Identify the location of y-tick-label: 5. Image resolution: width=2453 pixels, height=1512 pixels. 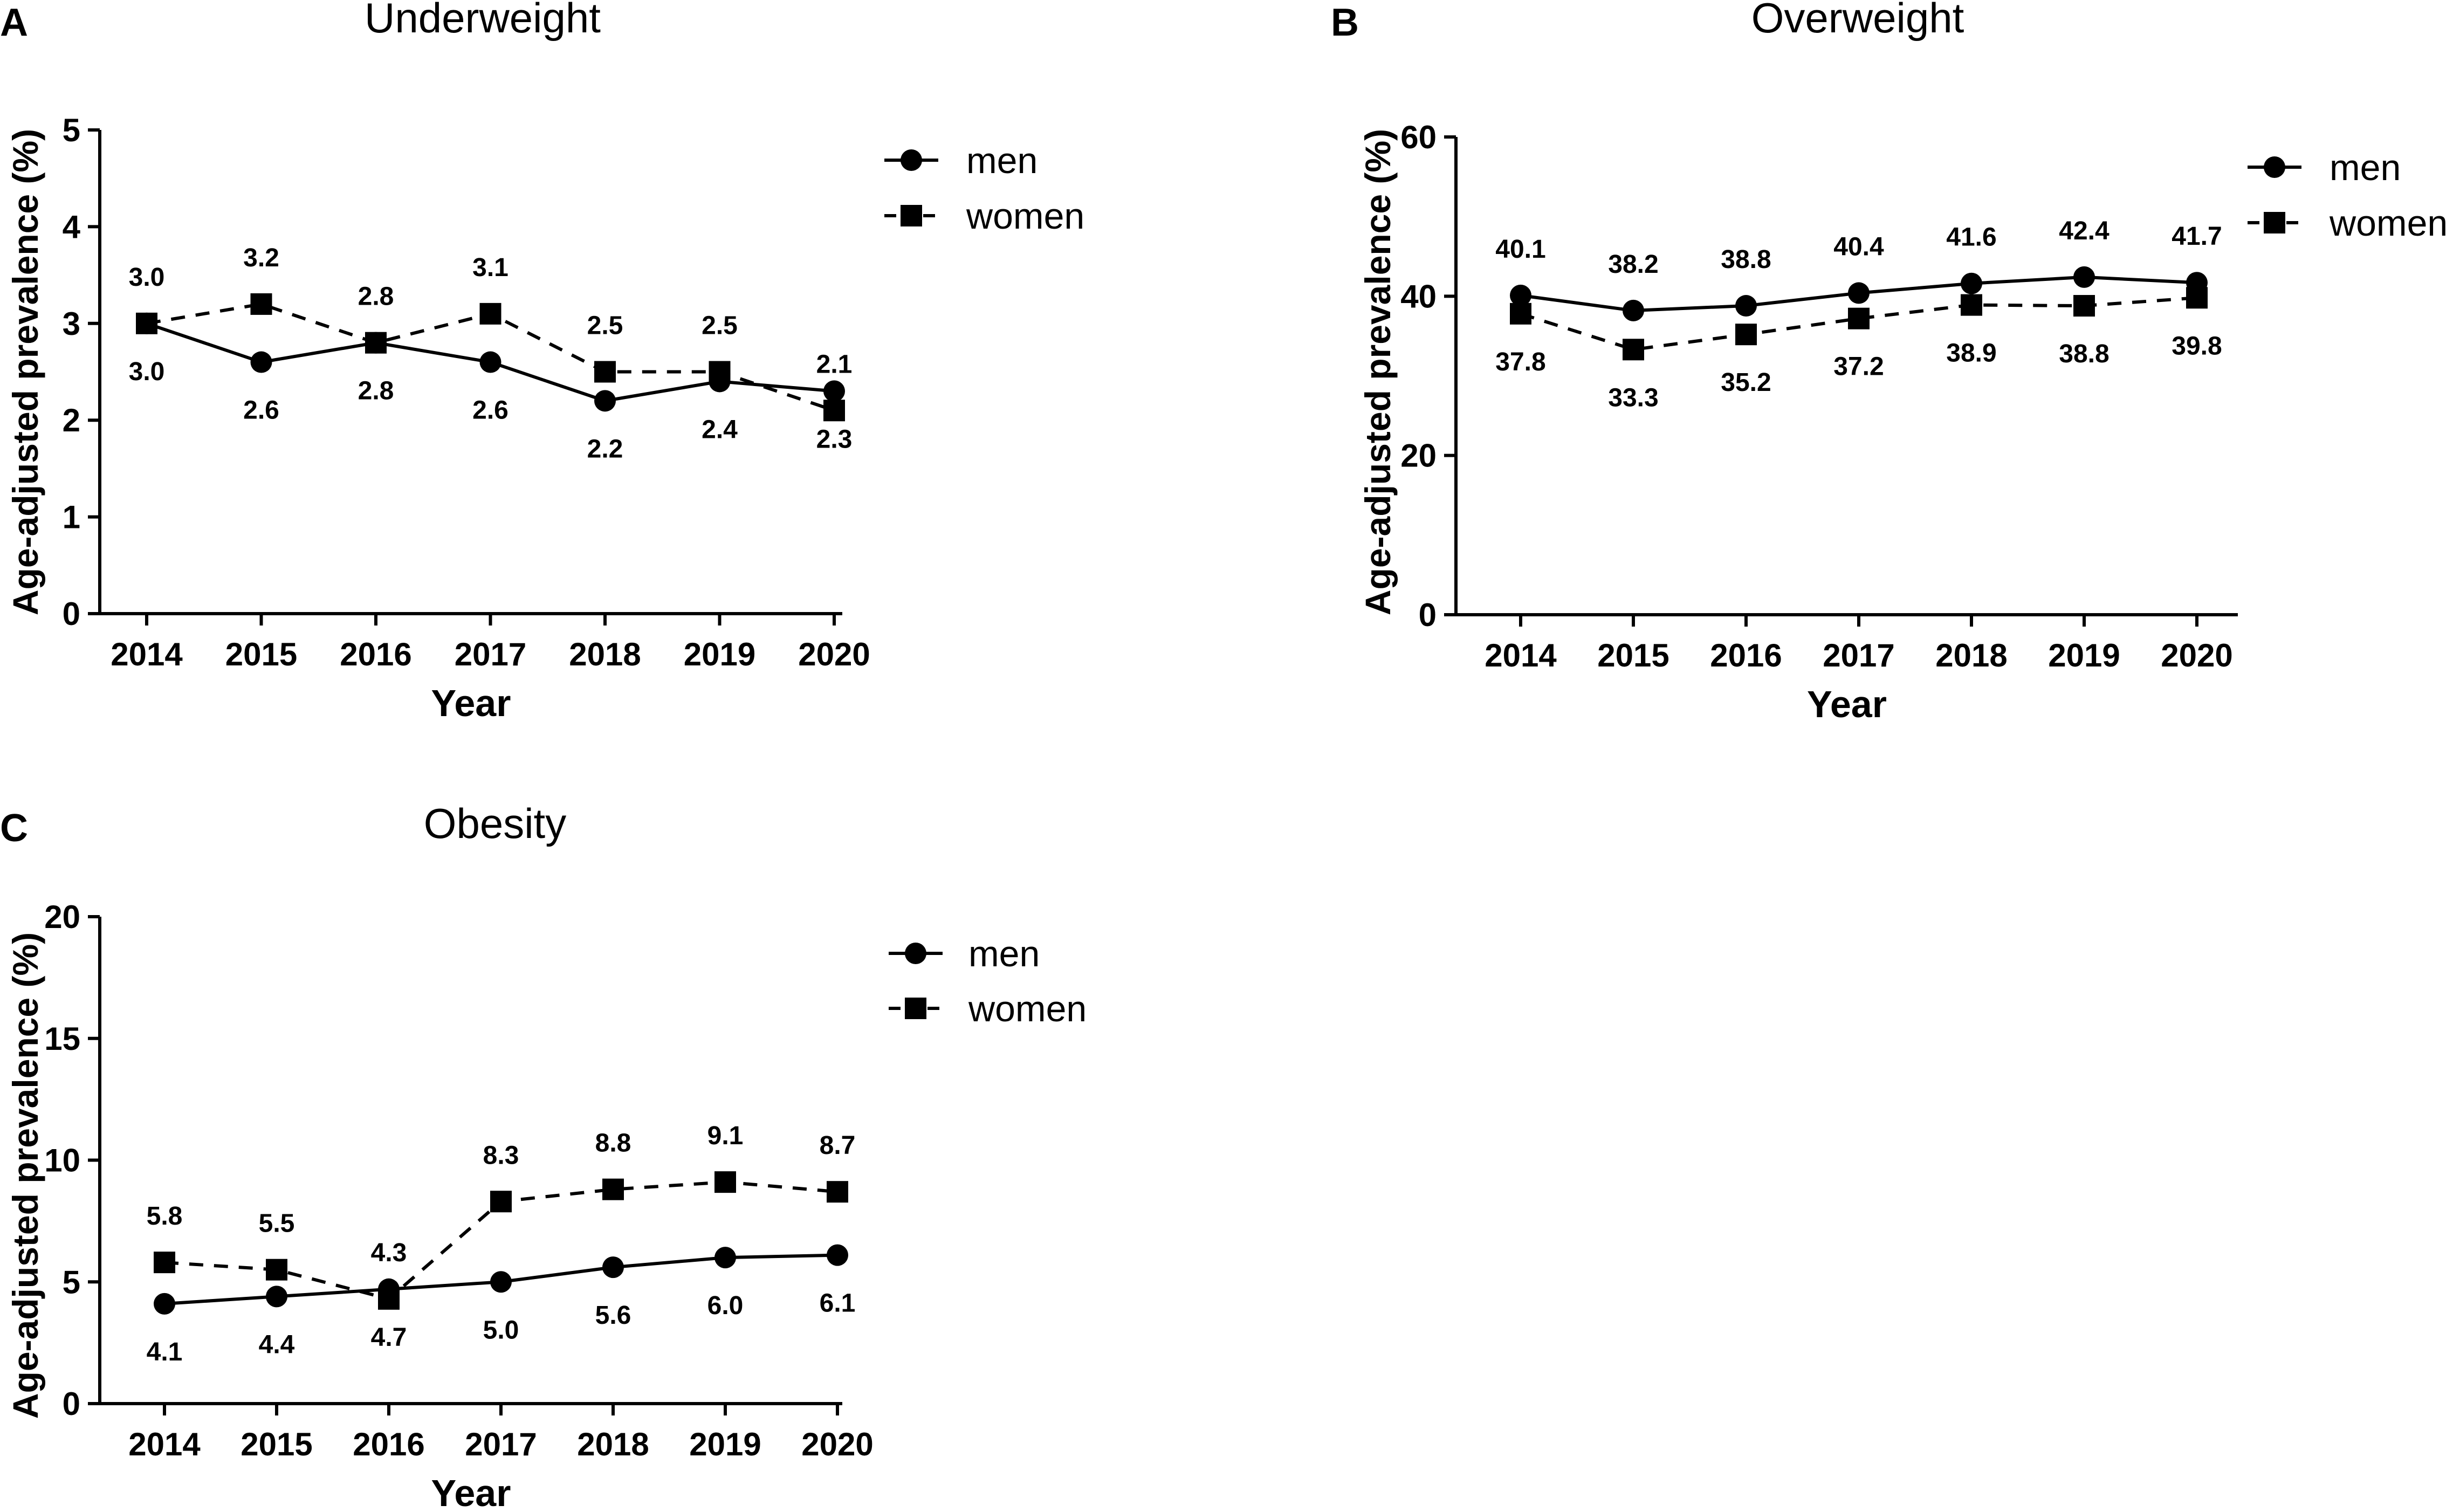
(71, 130).